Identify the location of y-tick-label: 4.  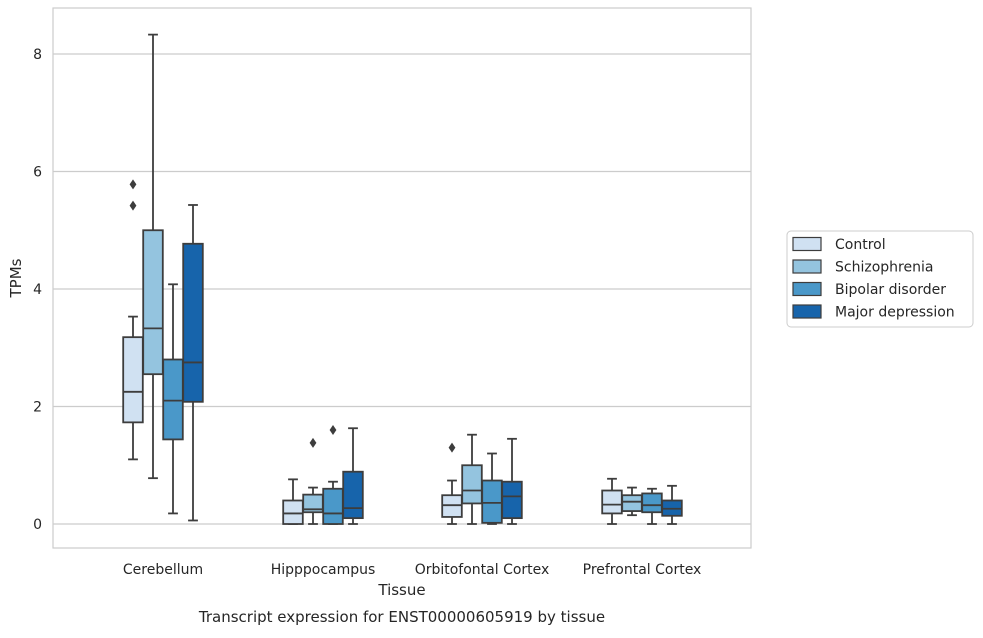
(37, 290).